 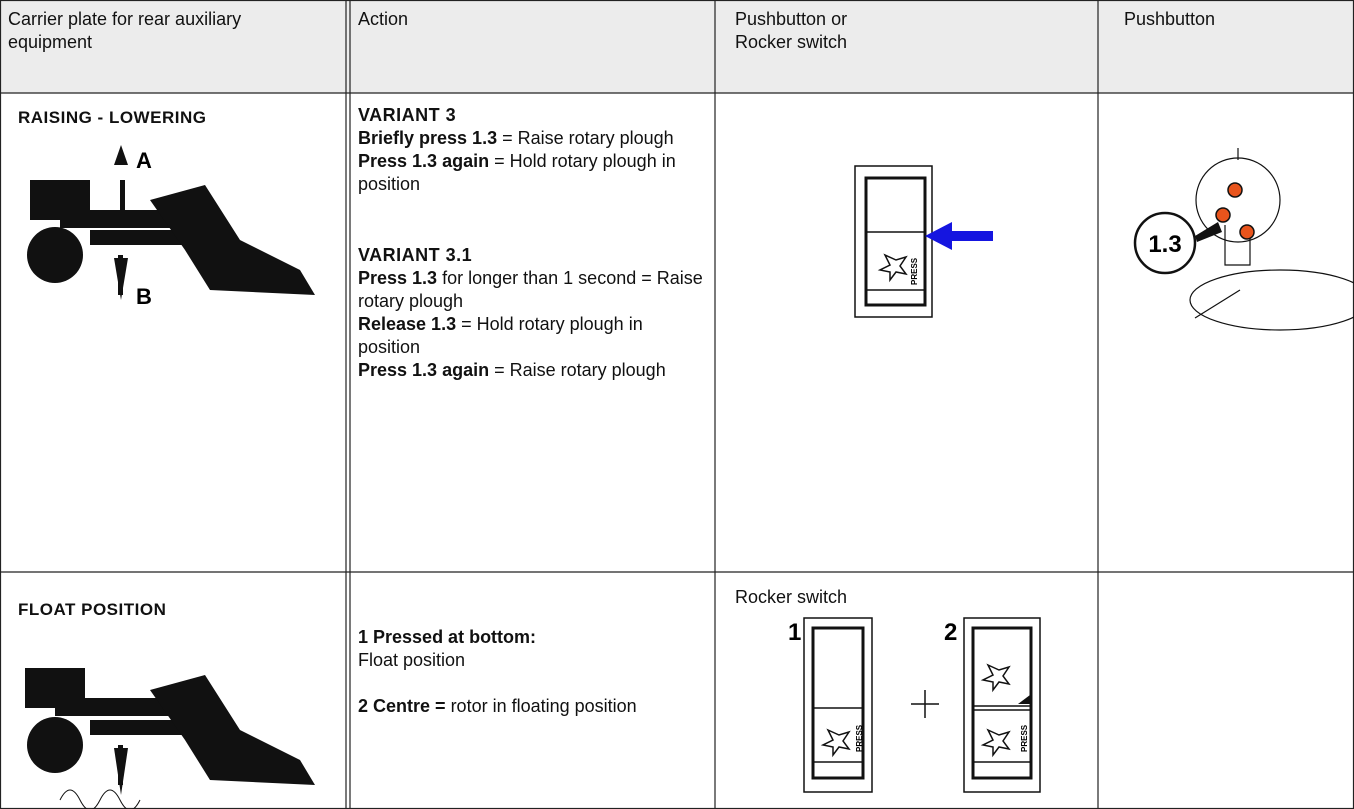 I want to click on pushbutton-label: 1.3, so click(x=1164, y=244).